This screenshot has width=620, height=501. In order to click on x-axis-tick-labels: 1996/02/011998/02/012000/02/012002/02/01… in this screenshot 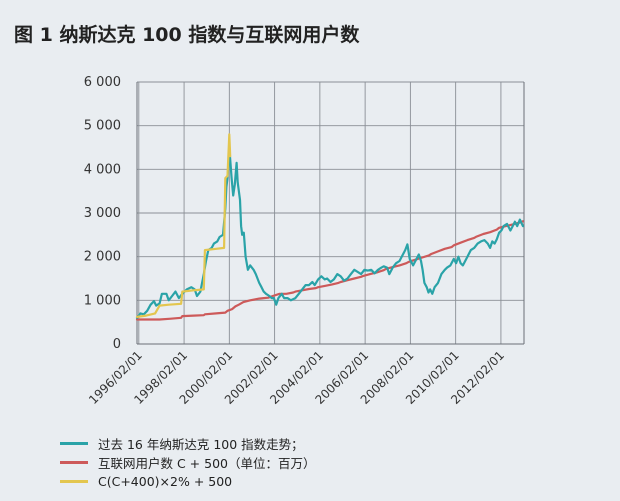, I will do `click(296, 377)`.